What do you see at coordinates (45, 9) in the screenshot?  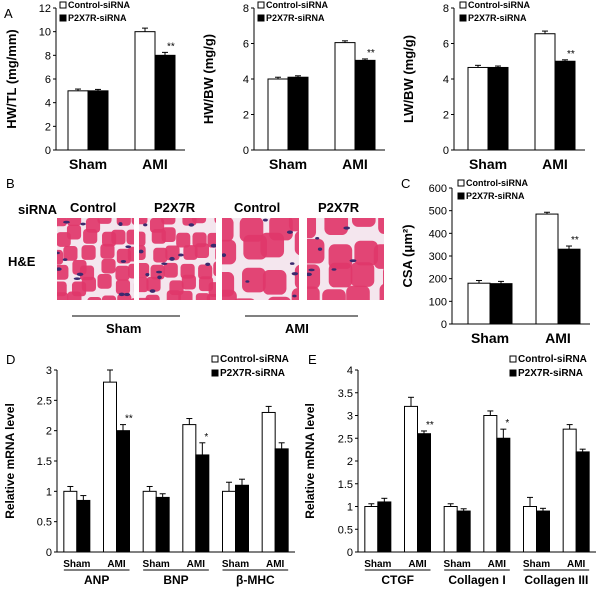 I see `y-tick-label: 12` at bounding box center [45, 9].